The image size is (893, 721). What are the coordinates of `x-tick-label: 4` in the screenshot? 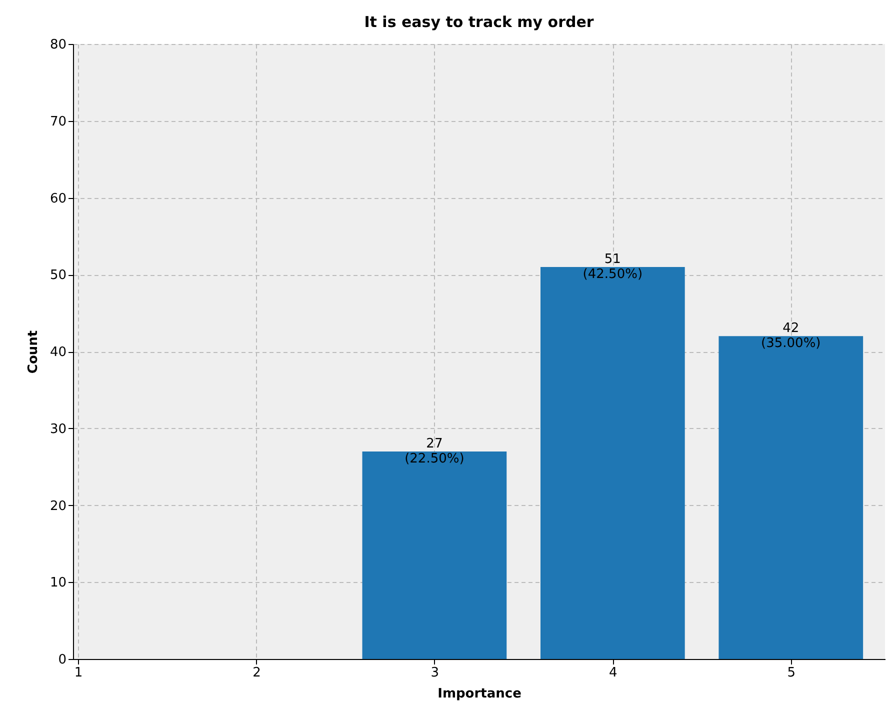 It's located at (613, 673).